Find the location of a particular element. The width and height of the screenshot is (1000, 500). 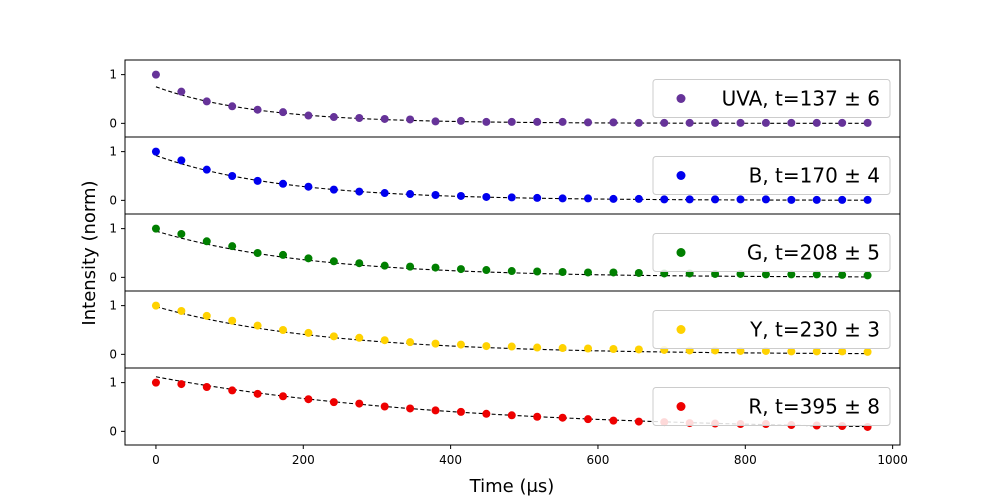

x-tick-label: 0 is located at coordinates (156, 460).